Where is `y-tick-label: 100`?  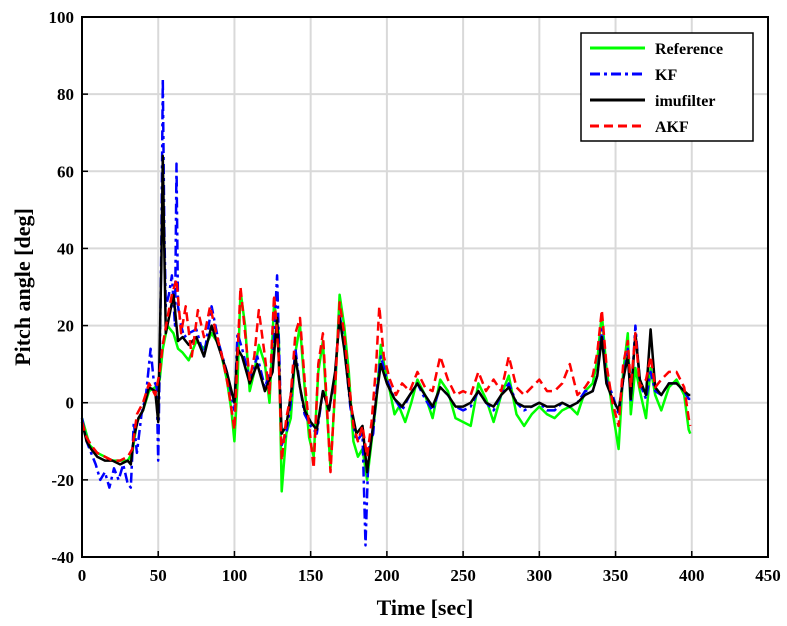 y-tick-label: 100 is located at coordinates (62, 17).